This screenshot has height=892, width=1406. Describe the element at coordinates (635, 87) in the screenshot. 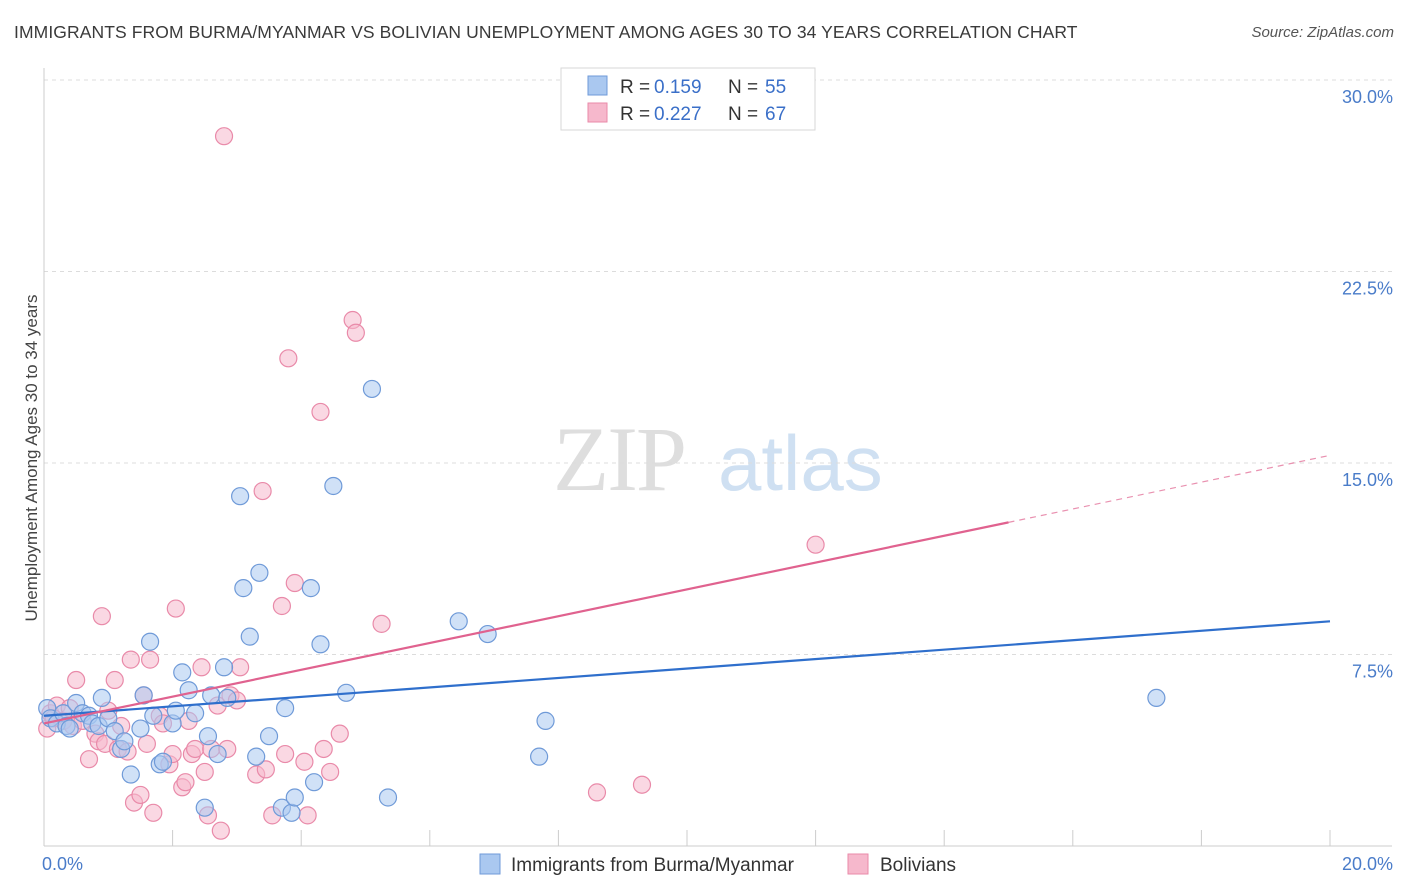

I see `legend-r-label-1: R =` at that location.